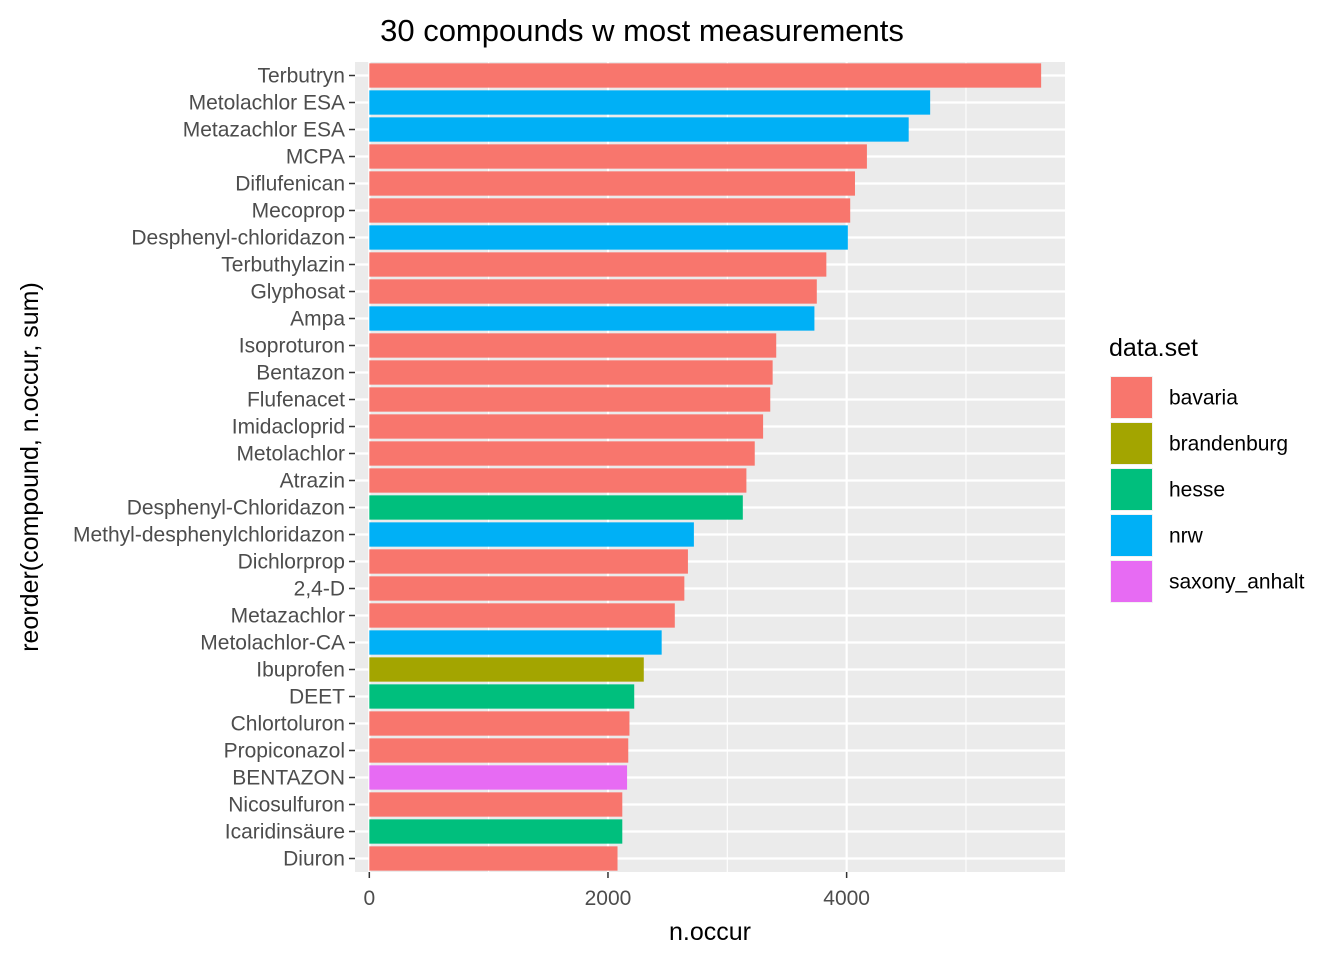 This screenshot has width=1344, height=960. What do you see at coordinates (710, 932) in the screenshot?
I see `x-axis-title: n.occur` at bounding box center [710, 932].